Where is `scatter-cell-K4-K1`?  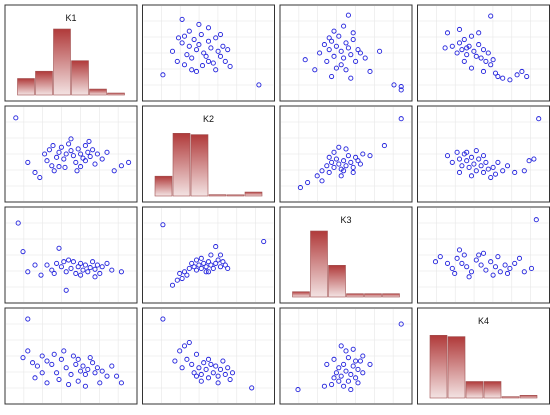 scatter-cell-K4-K1 is located at coordinates (71, 356).